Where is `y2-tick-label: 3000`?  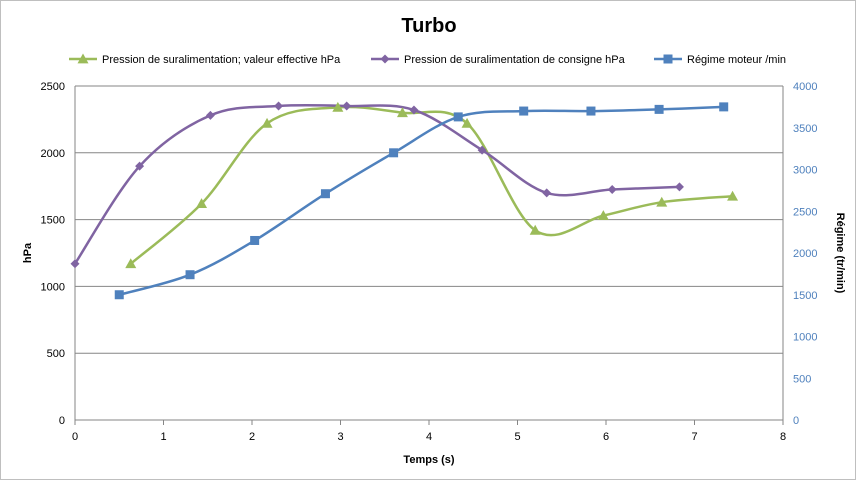
y2-tick-label: 3000 is located at coordinates (805, 171).